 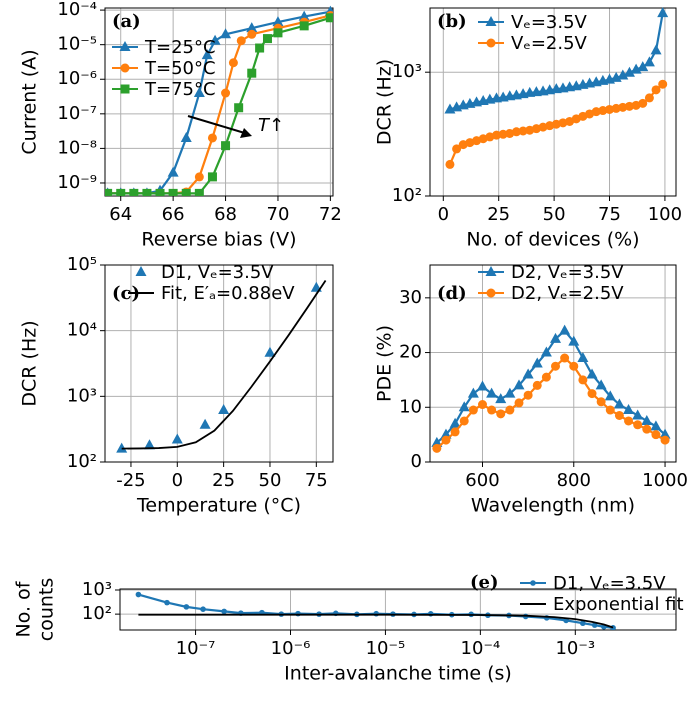 I want to click on y-tick-label: 10⁻⁸, so click(x=77, y=147).